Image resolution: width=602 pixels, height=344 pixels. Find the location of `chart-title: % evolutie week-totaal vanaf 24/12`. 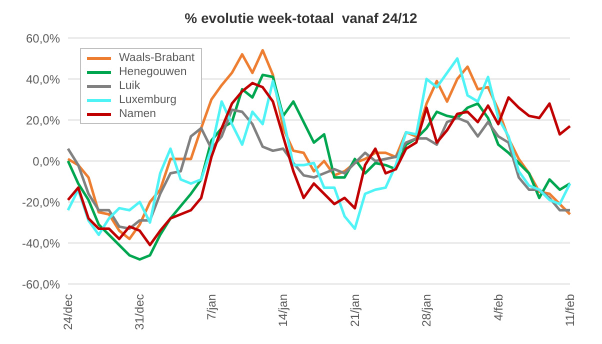

chart-title: % evolutie week-totaal vanaf 24/12 is located at coordinates (301, 18).